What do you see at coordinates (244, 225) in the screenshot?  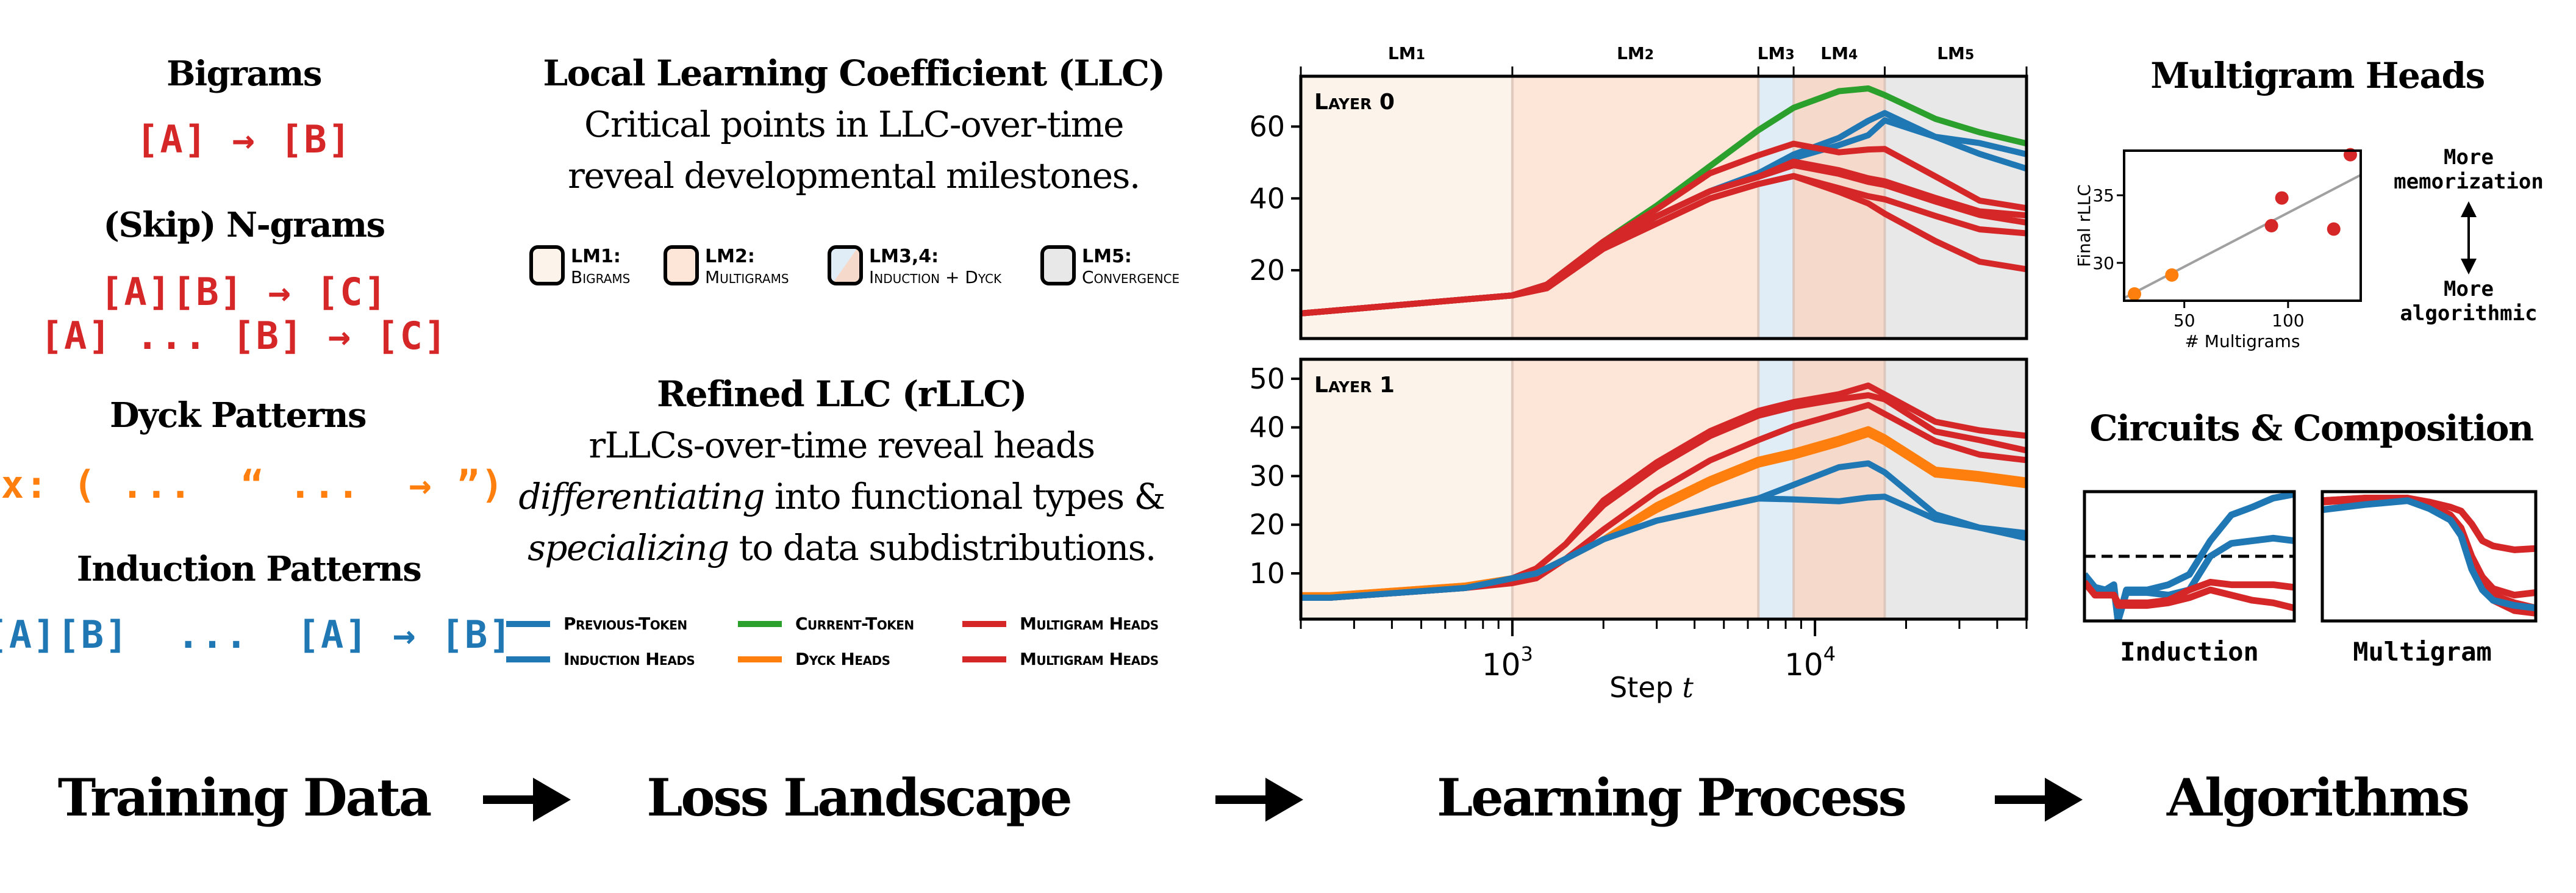 I see `ngrams-heading: (Skip) N-grams` at bounding box center [244, 225].